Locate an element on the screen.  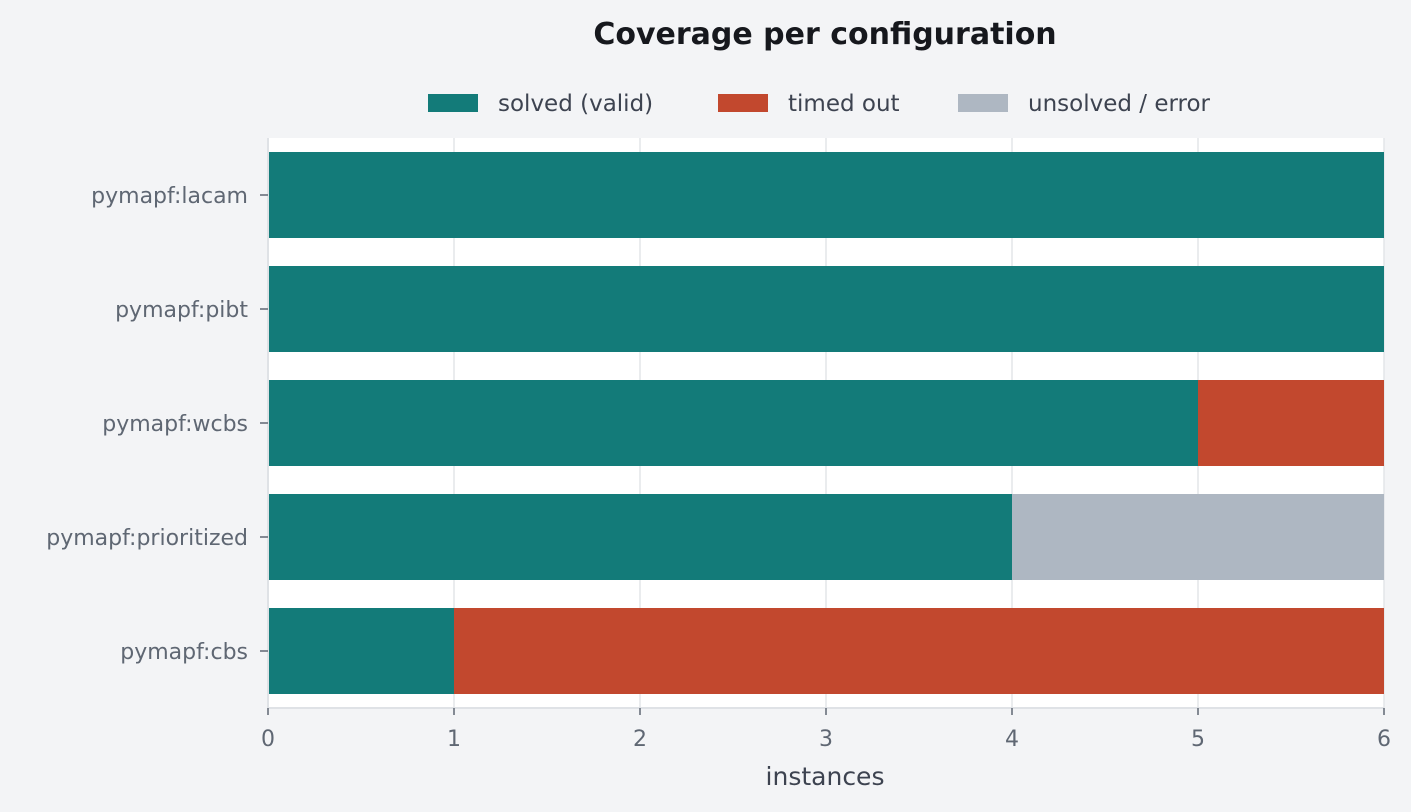
x-tick-label-3: 3 is located at coordinates (826, 739).